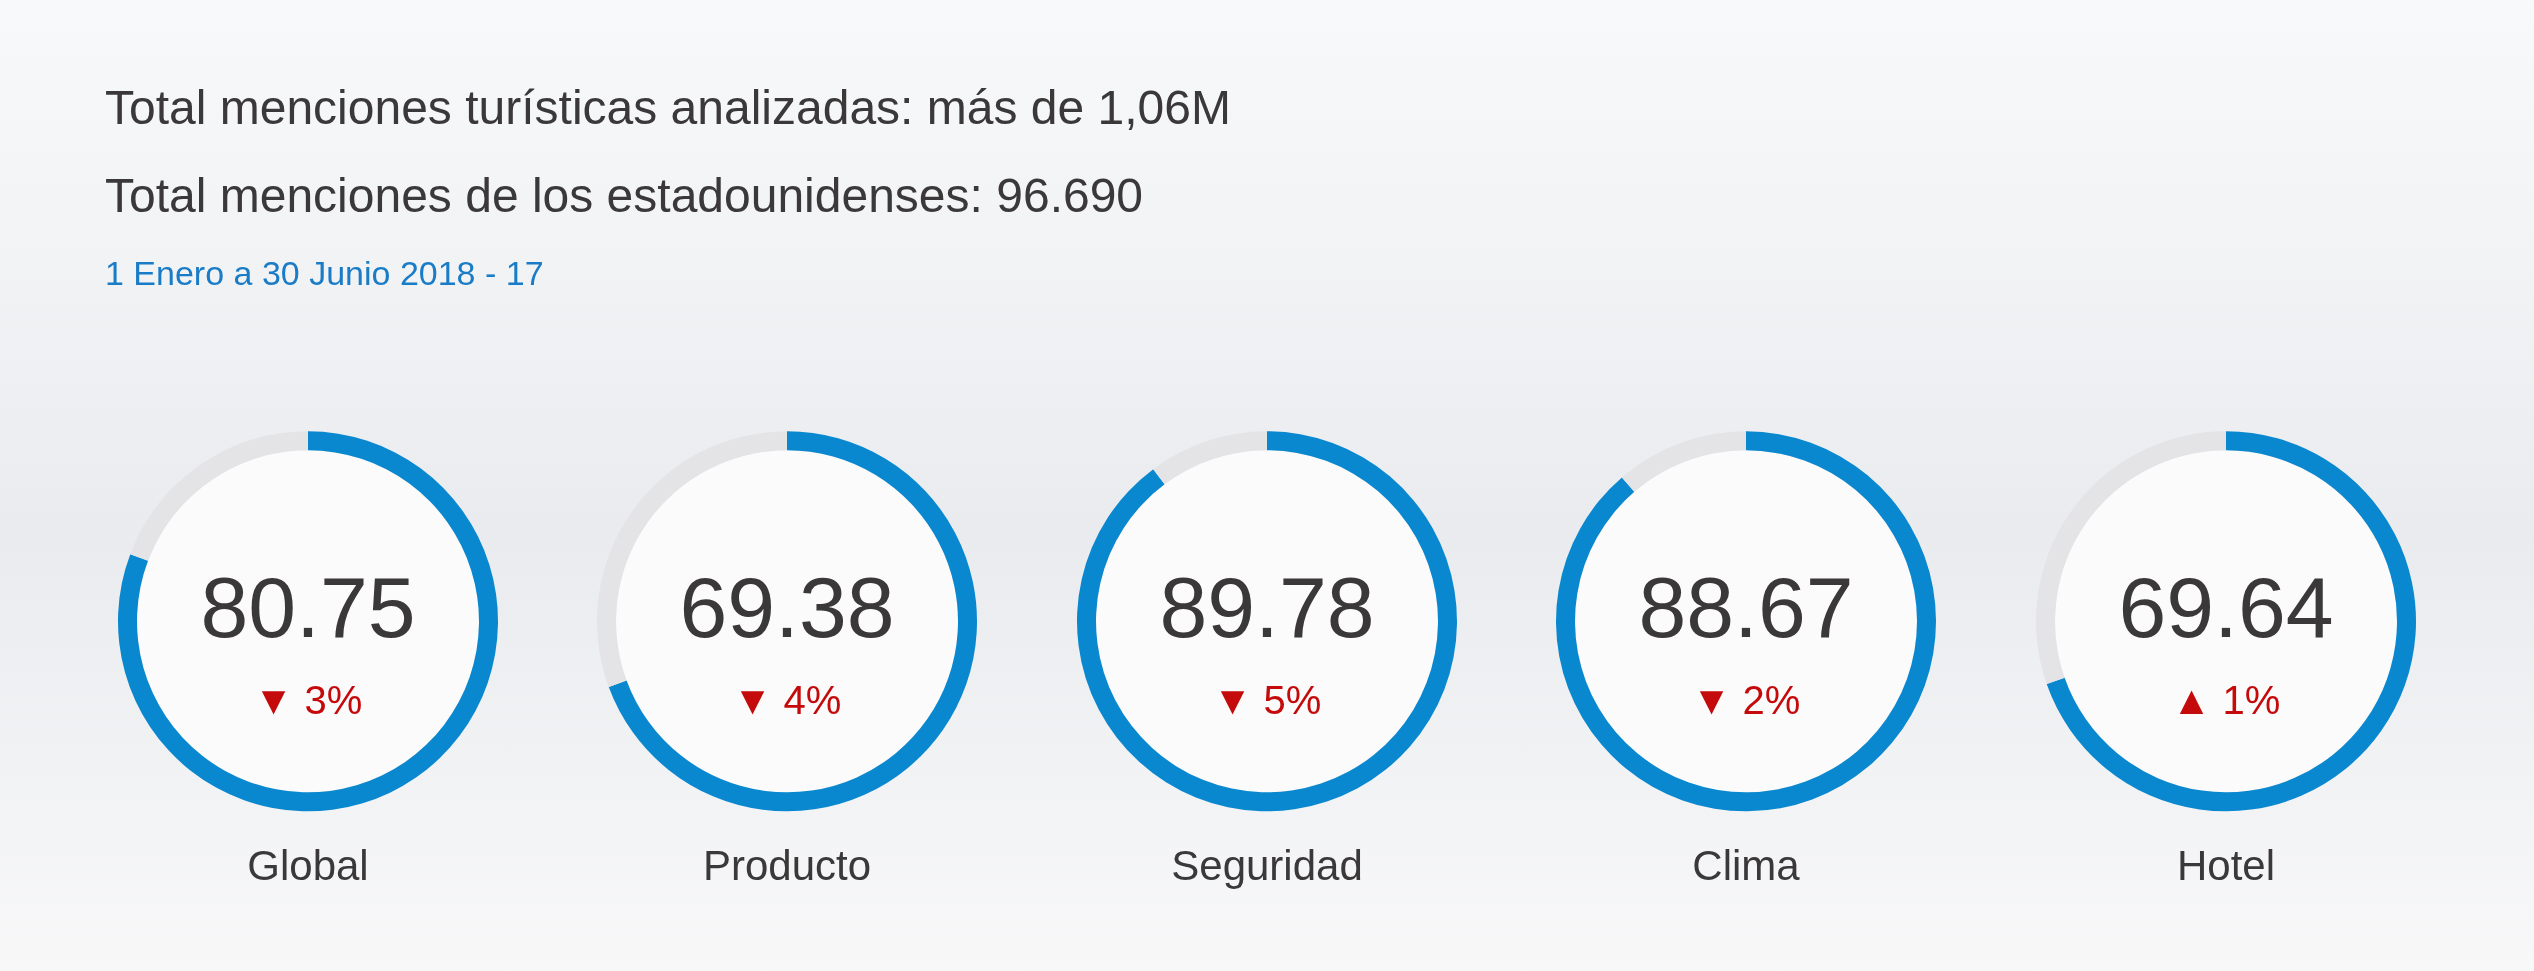 Image resolution: width=2534 pixels, height=971 pixels. I want to click on text: ▼ 5%, so click(1266, 700).